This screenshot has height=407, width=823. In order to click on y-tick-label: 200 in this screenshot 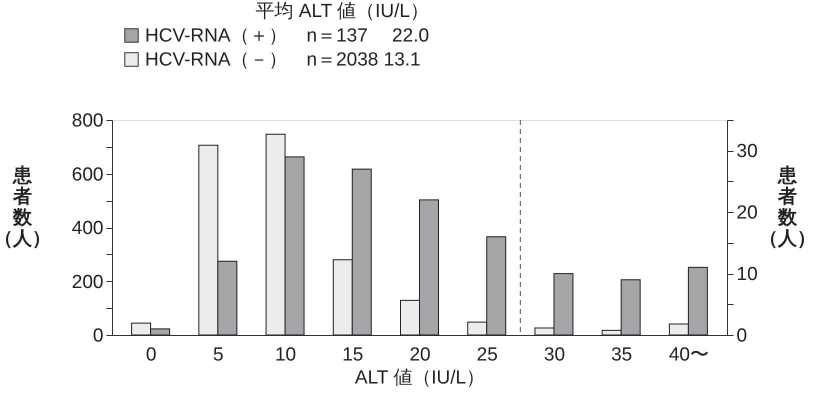, I will do `click(88, 282)`.